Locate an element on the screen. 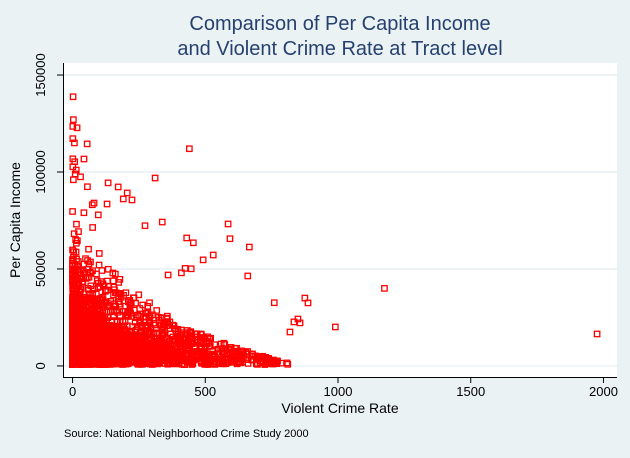 Image resolution: width=630 pixels, height=458 pixels. x-tick-label: 1000 is located at coordinates (338, 391).